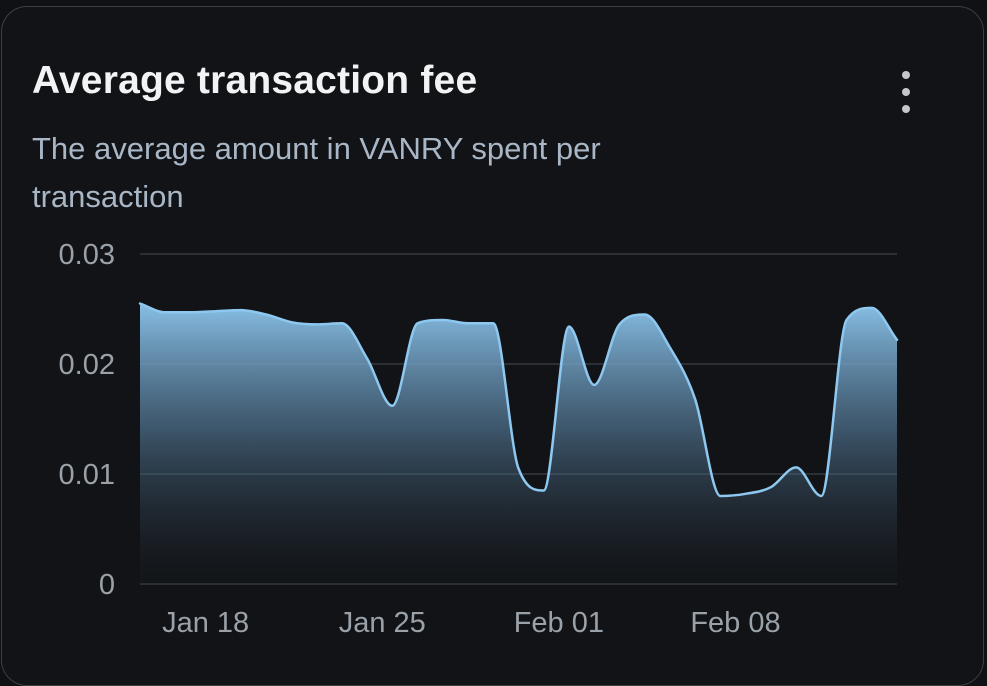  I want to click on more-vertical-icon, so click(906, 92).